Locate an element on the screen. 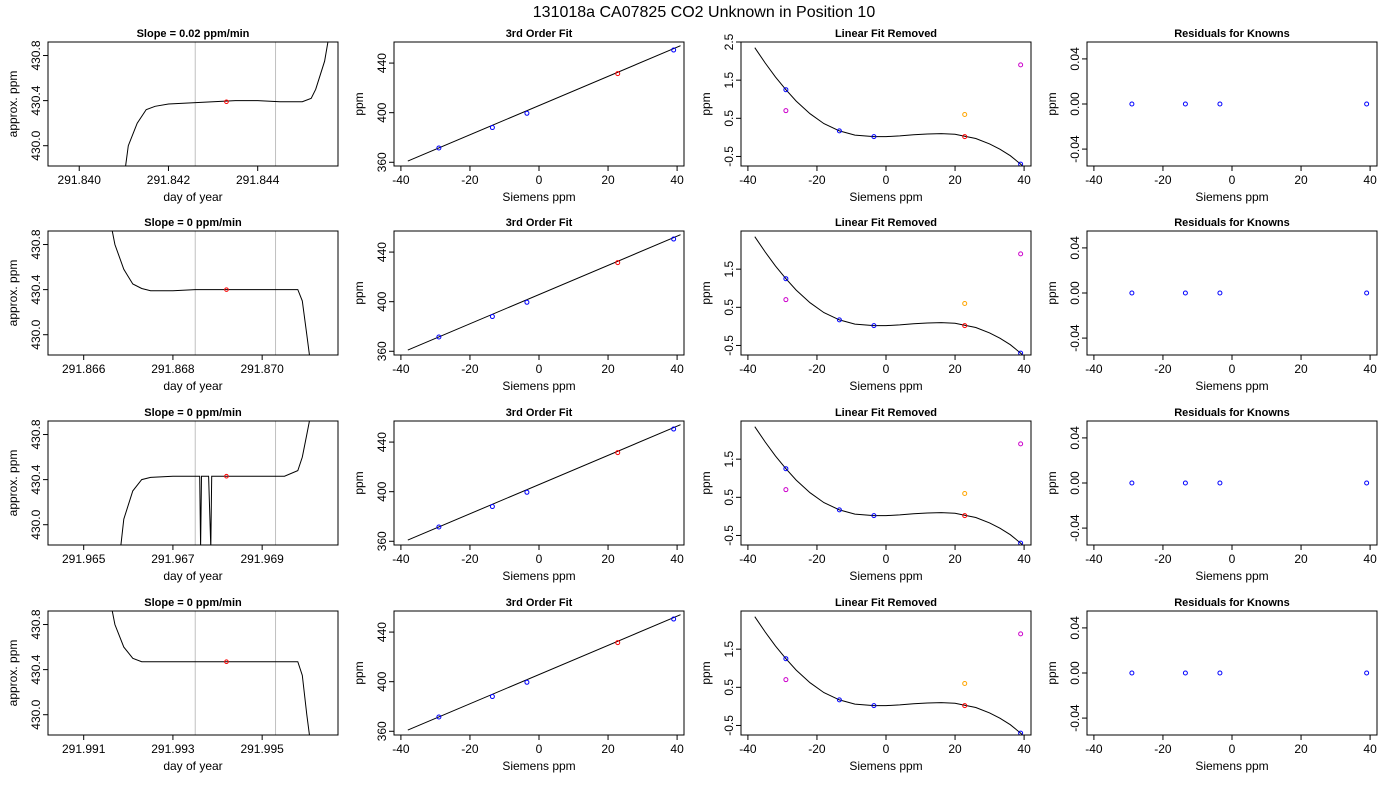  fit-line is located at coordinates (544, 482).